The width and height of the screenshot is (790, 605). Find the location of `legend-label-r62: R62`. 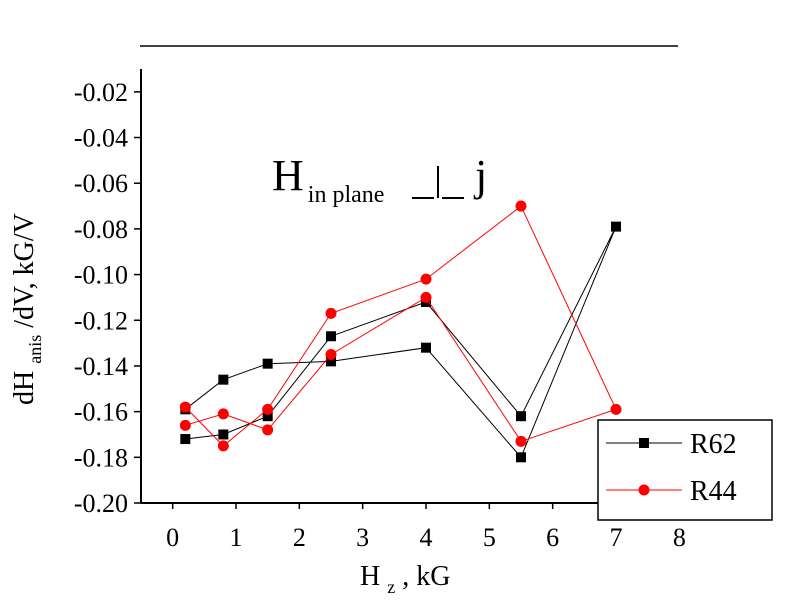

legend-label-r62: R62 is located at coordinates (713, 444).